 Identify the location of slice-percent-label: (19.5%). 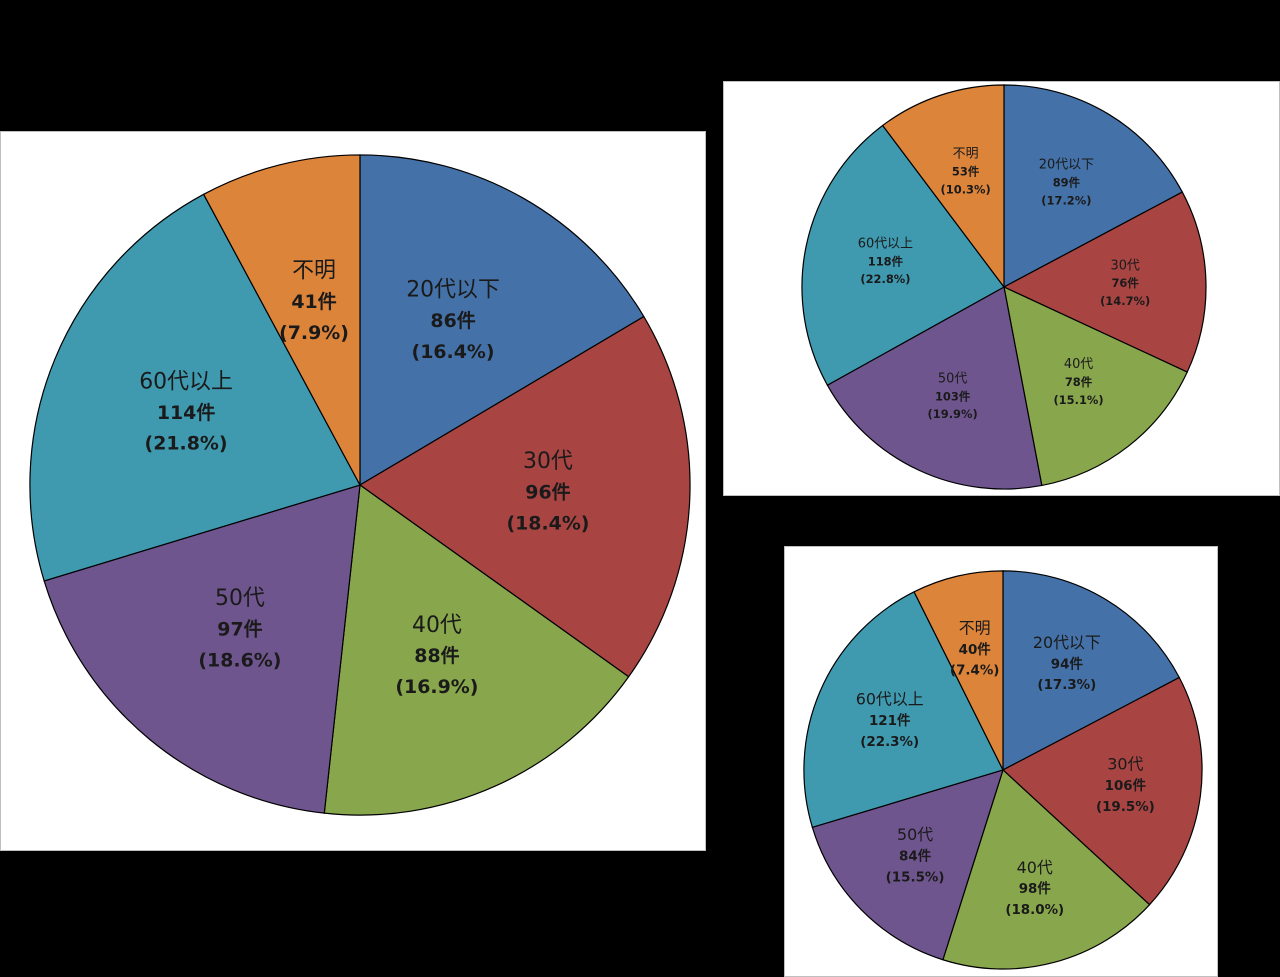
(1125, 807).